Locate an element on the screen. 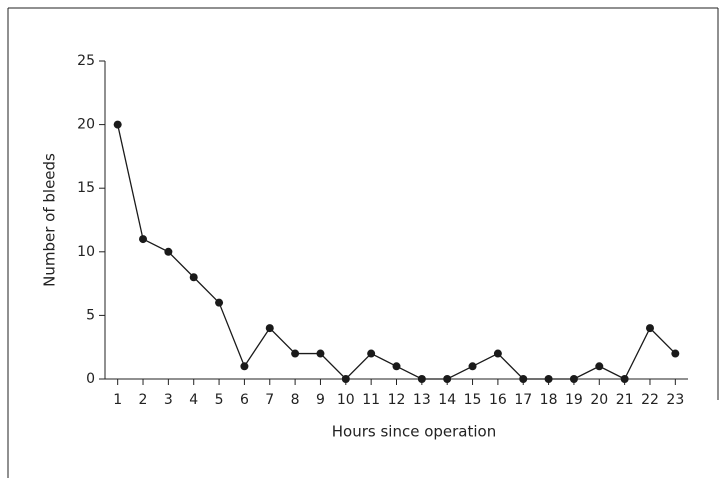 The image size is (719, 478). y-axis-label: Number of bleeds is located at coordinates (50, 220).